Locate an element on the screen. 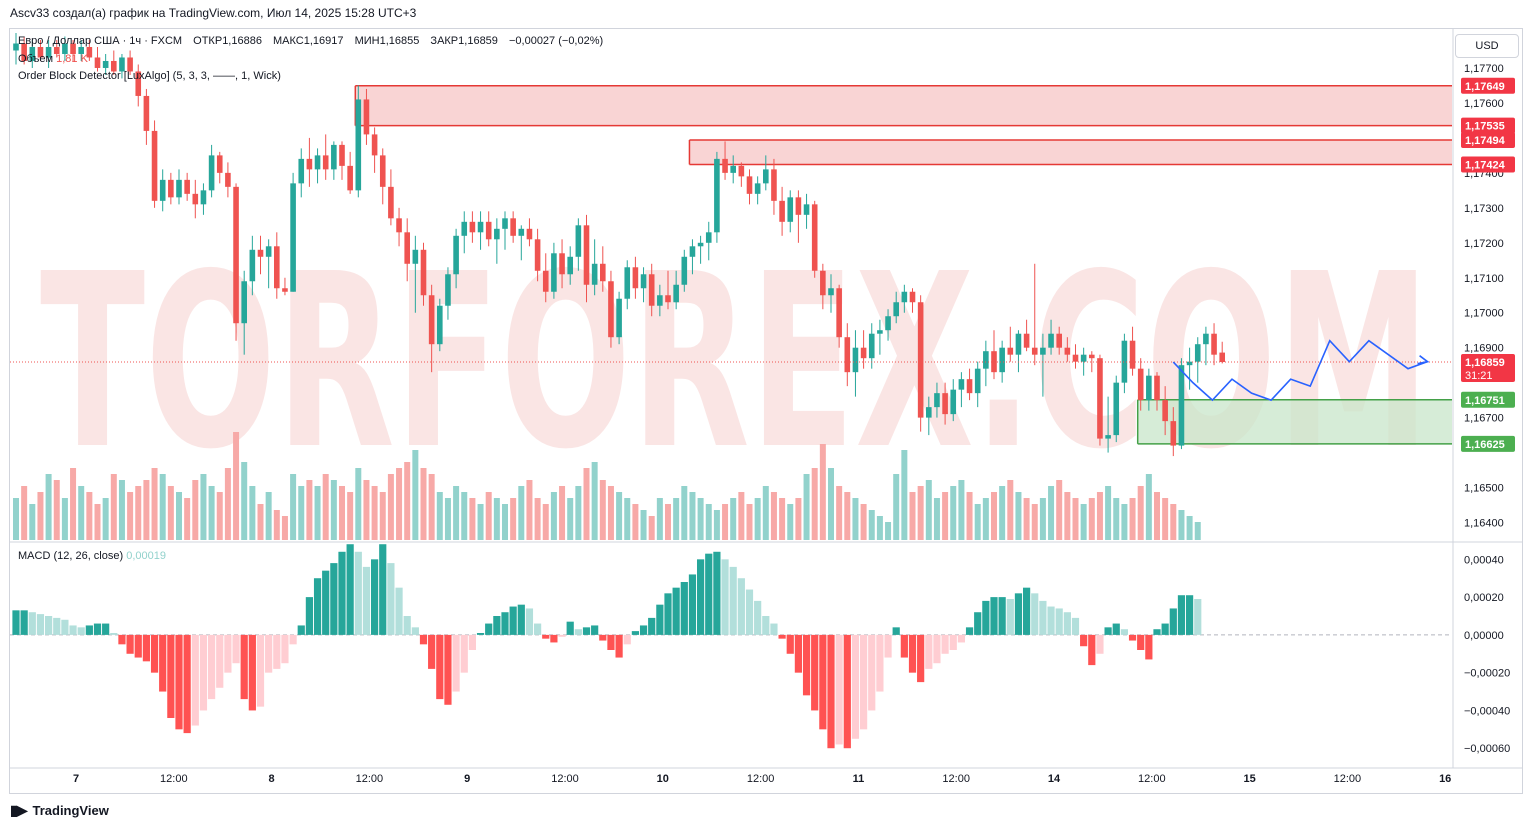  price-tick-label: 1,16500 is located at coordinates (1484, 489).